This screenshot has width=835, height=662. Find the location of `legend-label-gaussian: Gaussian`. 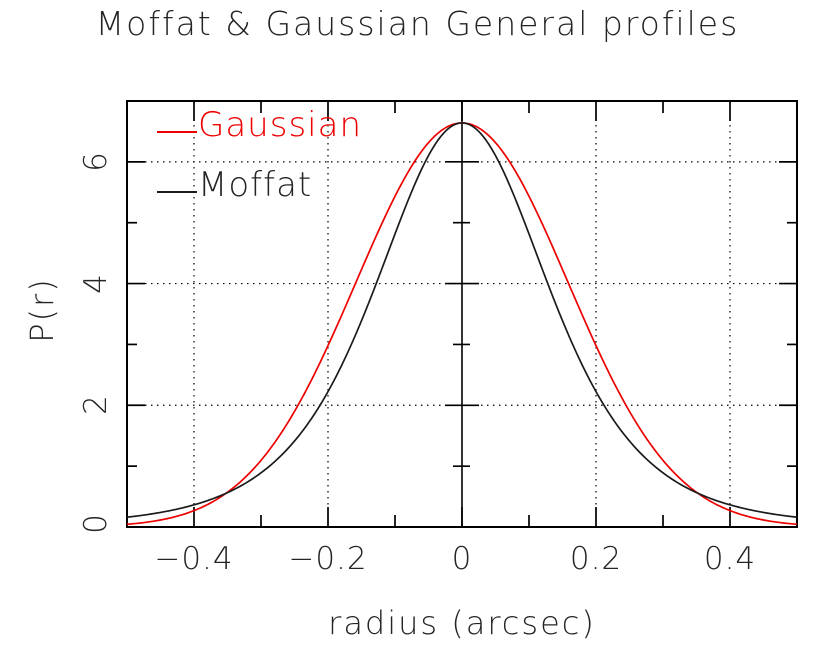

legend-label-gaussian: Gaussian is located at coordinates (280, 125).